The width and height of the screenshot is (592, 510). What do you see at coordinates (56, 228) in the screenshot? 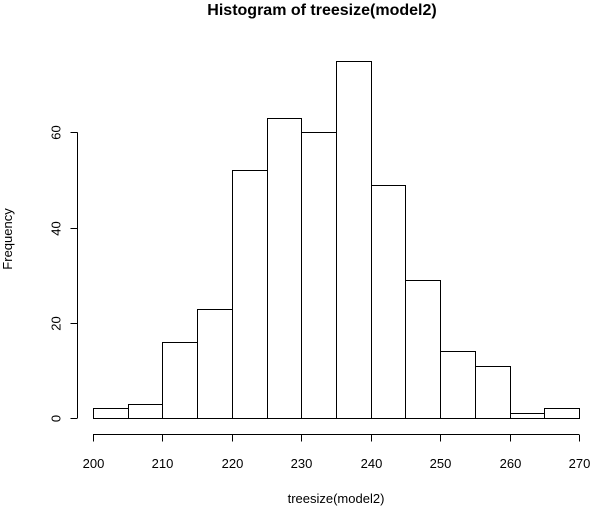
I see `y-tick-label-40: 40` at bounding box center [56, 228].